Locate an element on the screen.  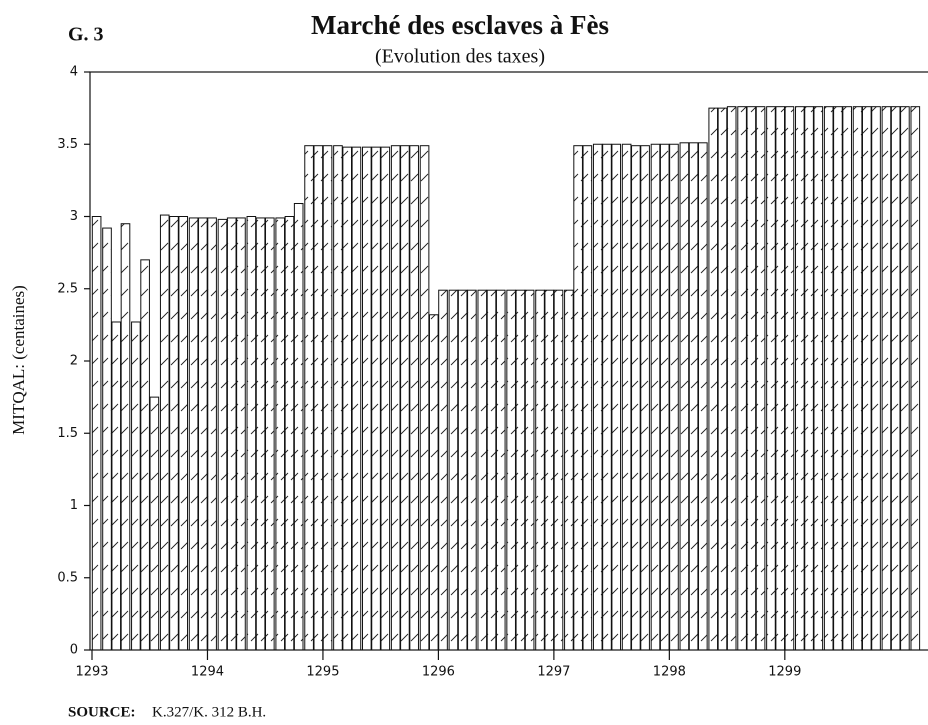
x-tick-label: 1298 is located at coordinates (669, 672).